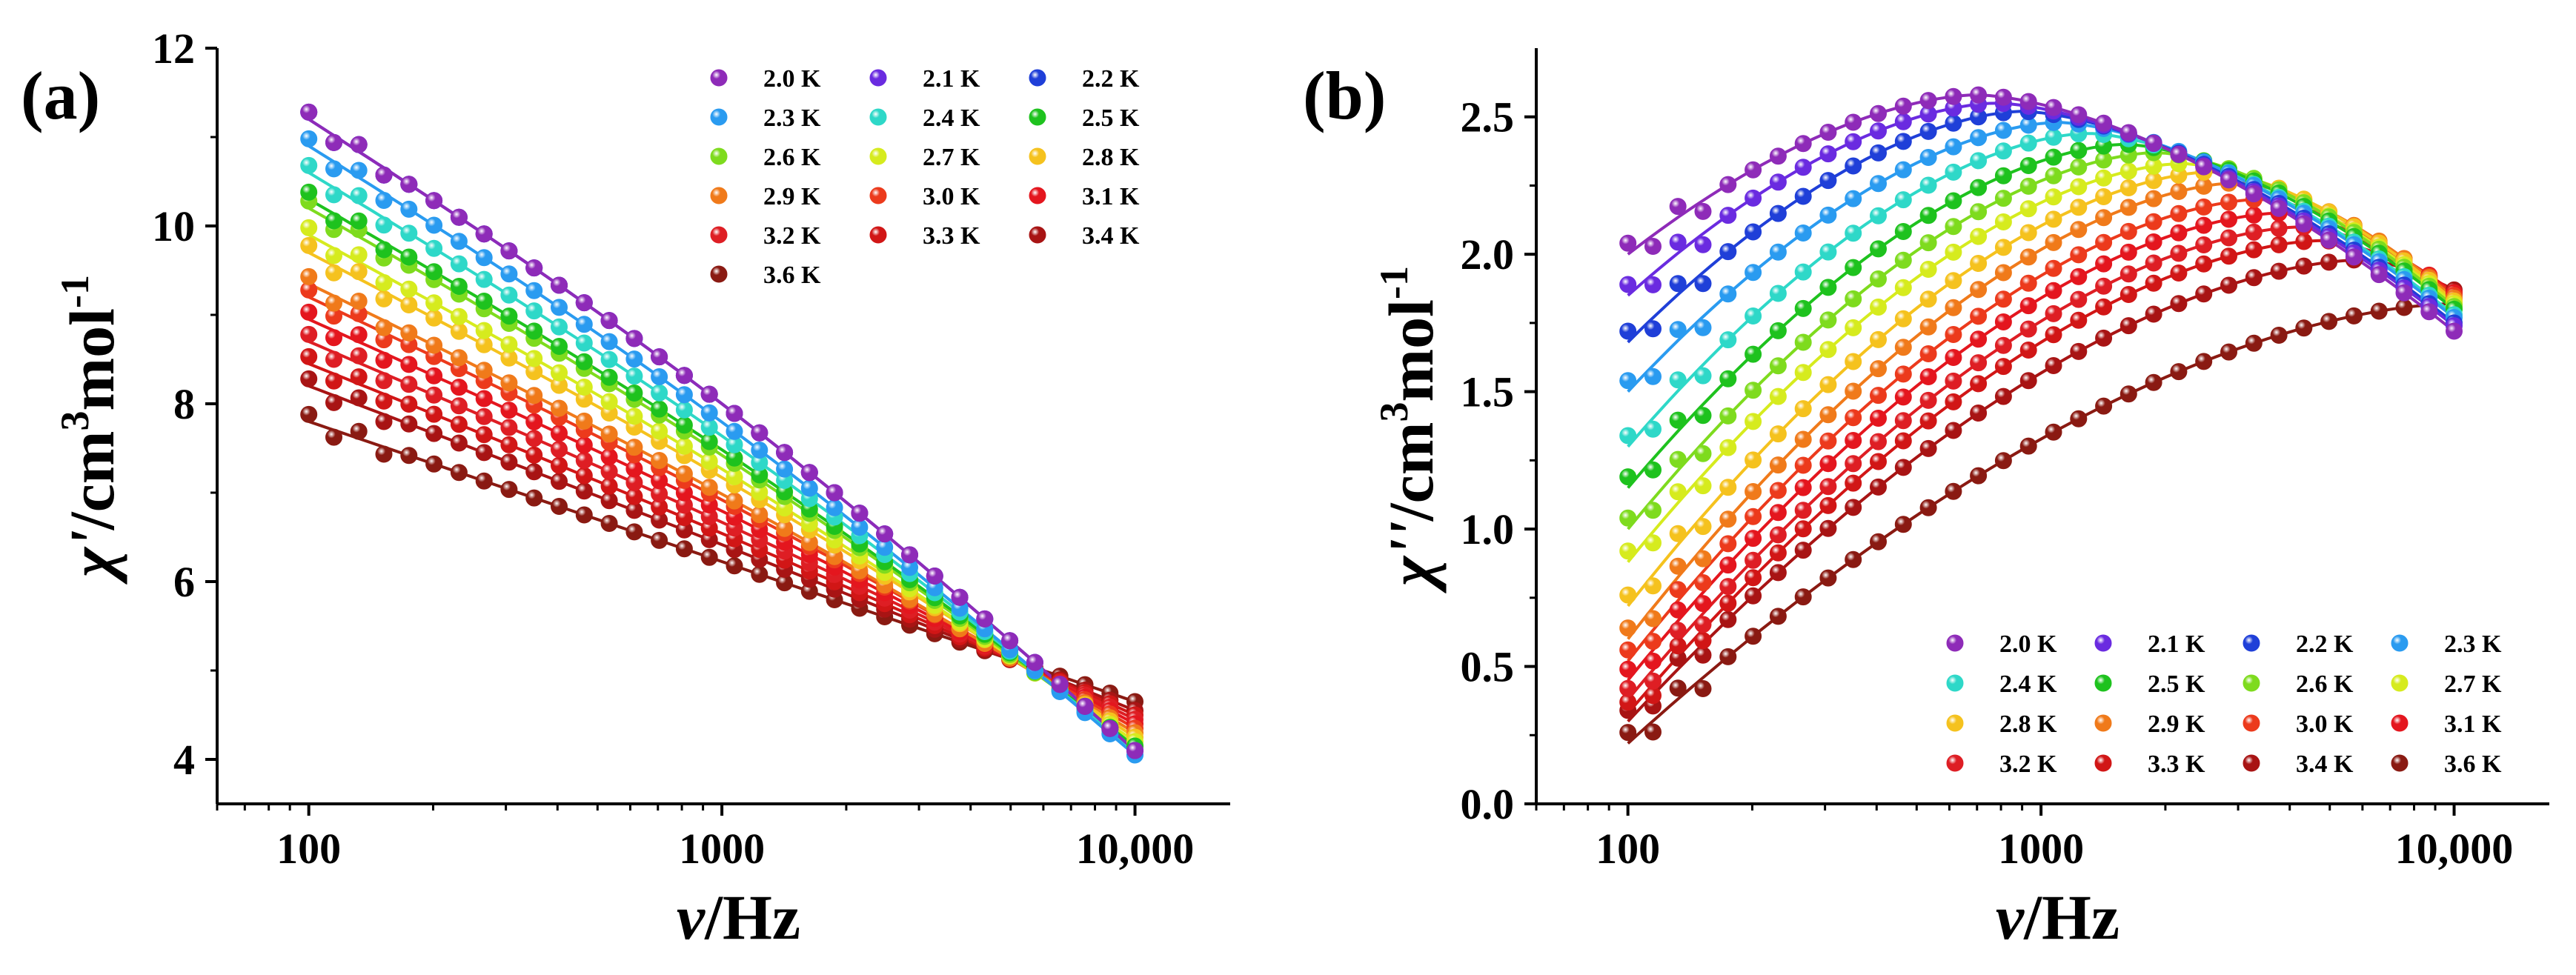 The image size is (2576, 975). Describe the element at coordinates (752, 917) in the screenshot. I see `x-axis-unit: /Hz` at that location.